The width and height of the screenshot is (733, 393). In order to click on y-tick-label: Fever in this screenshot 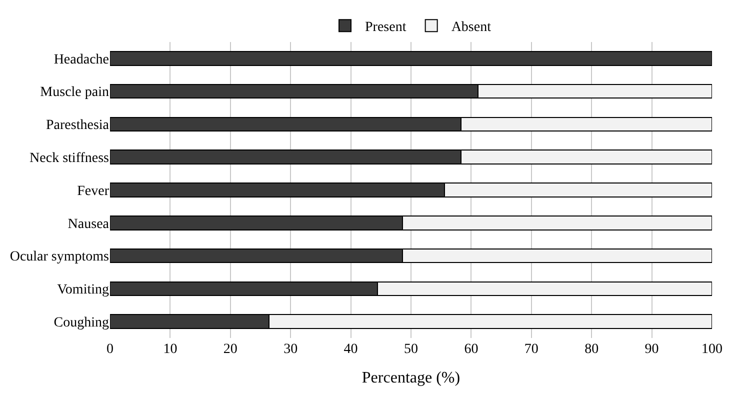, I will do `click(93, 191)`.